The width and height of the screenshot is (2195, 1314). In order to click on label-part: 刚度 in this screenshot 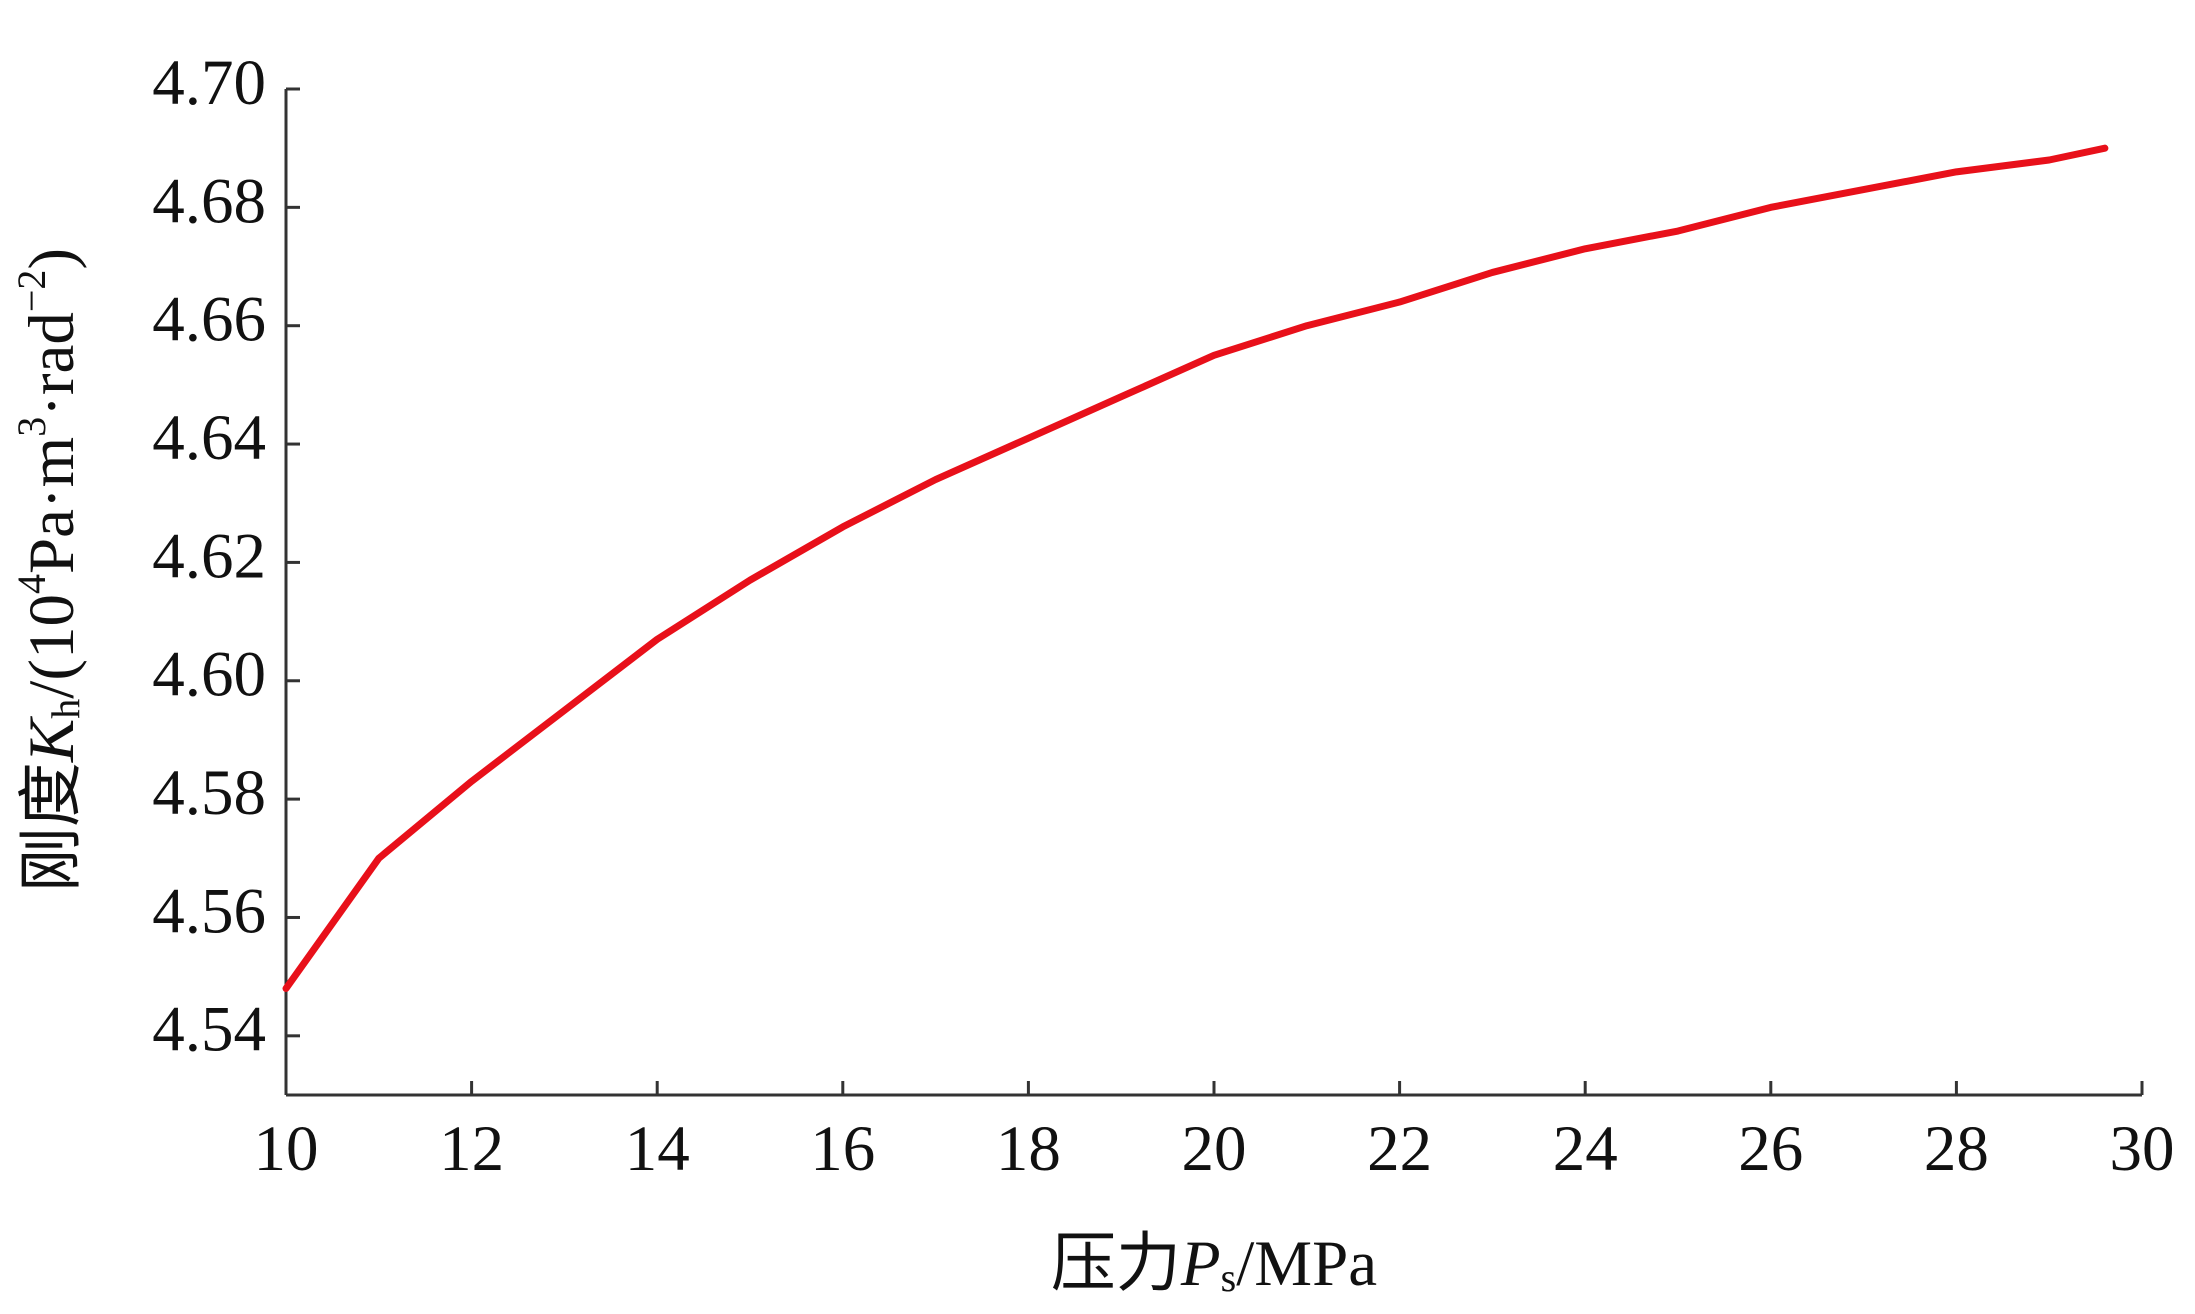, I will do `click(52, 827)`.